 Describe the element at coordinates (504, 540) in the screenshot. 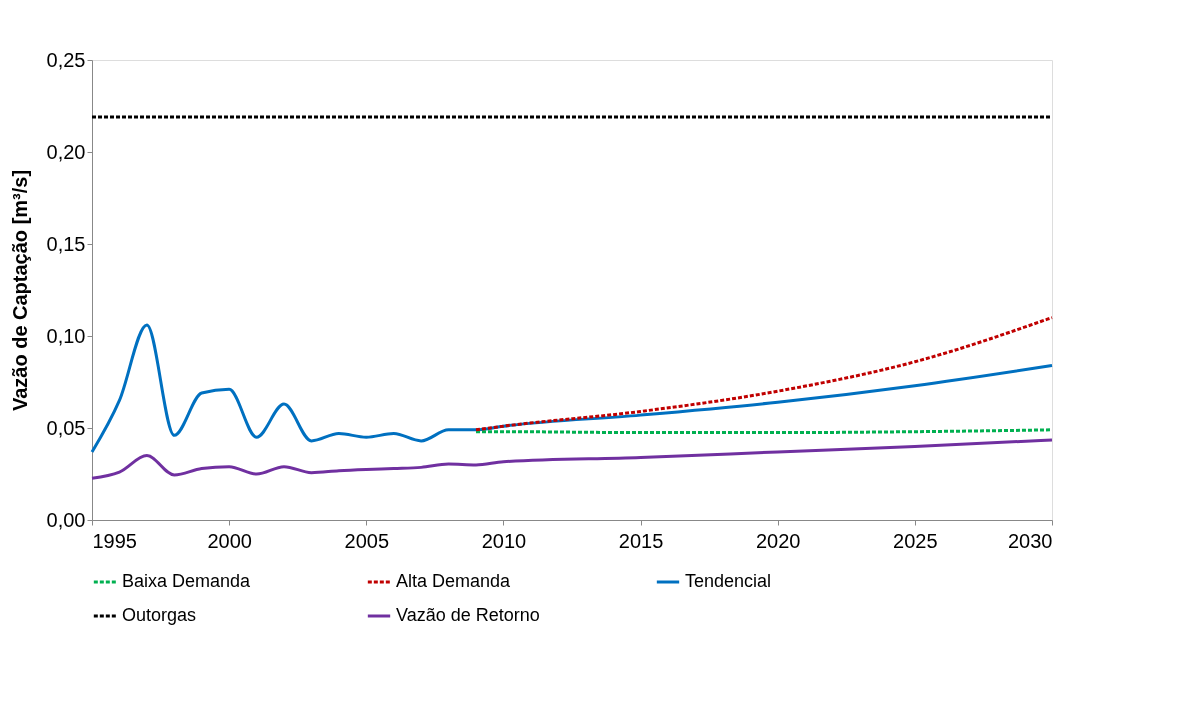

I see `x-tick-label: 2010` at that location.